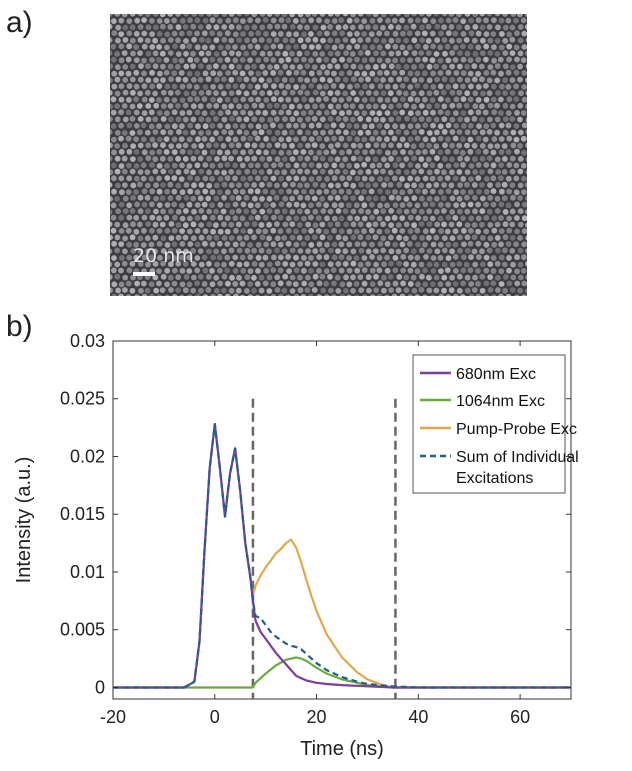 This screenshot has width=632, height=771. What do you see at coordinates (494, 478) in the screenshot?
I see `legend-label-line2: Excitations` at bounding box center [494, 478].